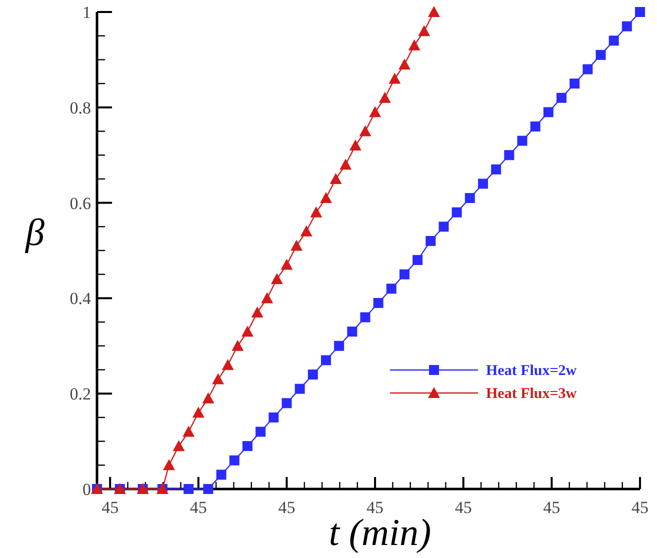  What do you see at coordinates (80, 108) in the screenshot?
I see `y-tick-label: 0.8` at bounding box center [80, 108].